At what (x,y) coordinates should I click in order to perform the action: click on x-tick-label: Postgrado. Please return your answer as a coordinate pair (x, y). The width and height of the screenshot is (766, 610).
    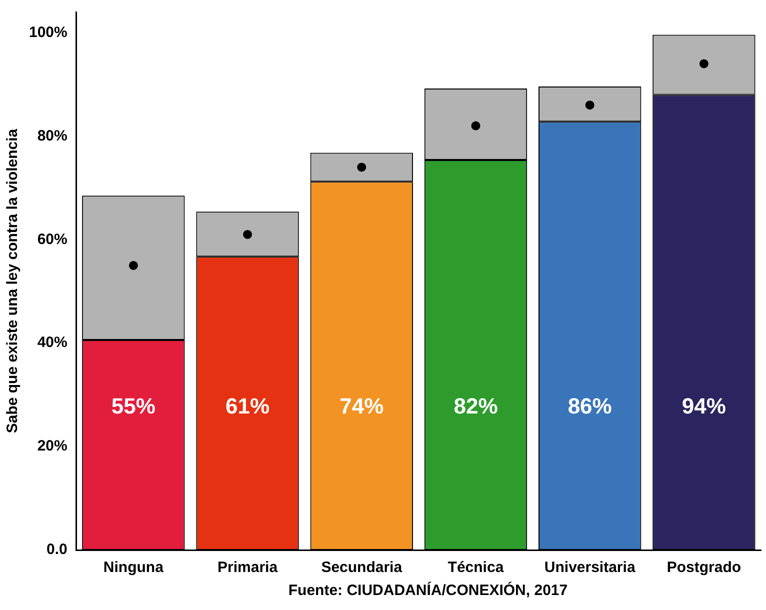
    Looking at the image, I should click on (704, 567).